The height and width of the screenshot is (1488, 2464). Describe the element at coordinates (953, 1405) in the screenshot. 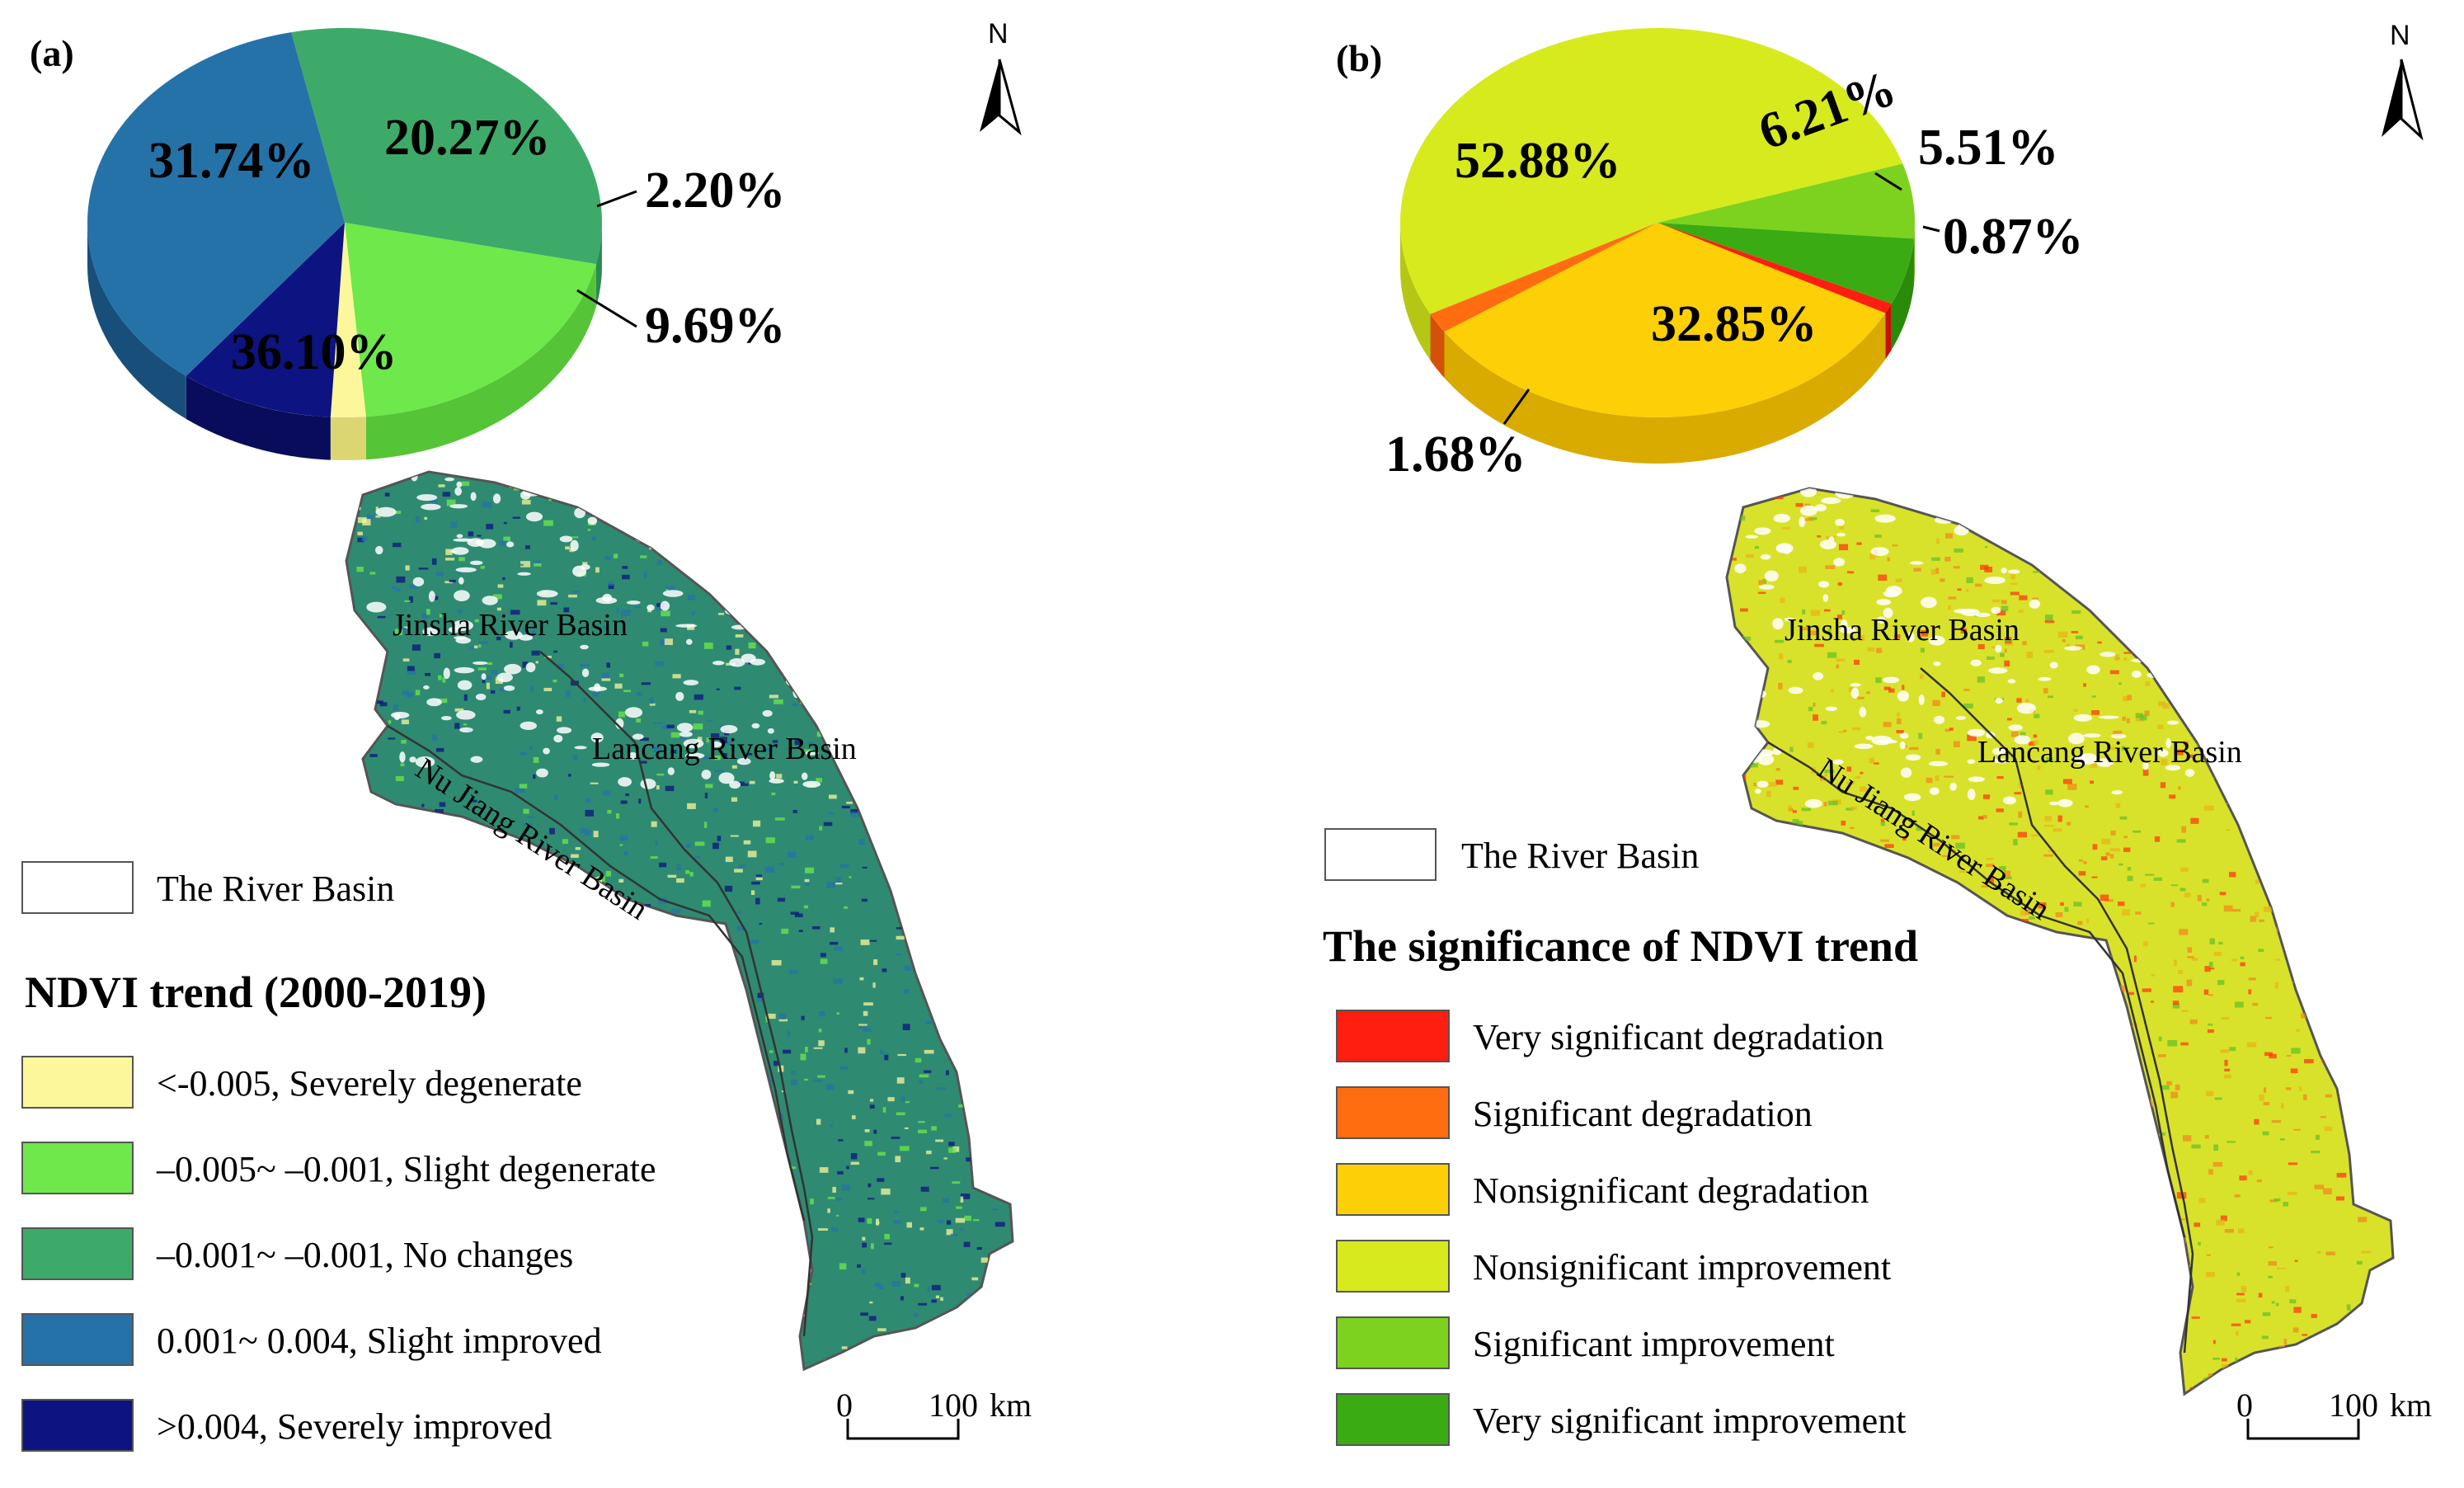

I see `scale-end: 100` at that location.